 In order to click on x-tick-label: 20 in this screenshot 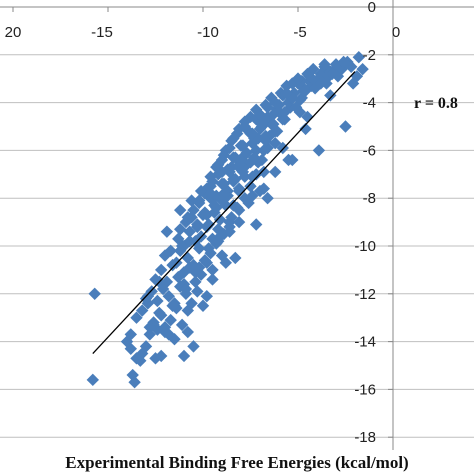, I will do `click(13, 32)`.